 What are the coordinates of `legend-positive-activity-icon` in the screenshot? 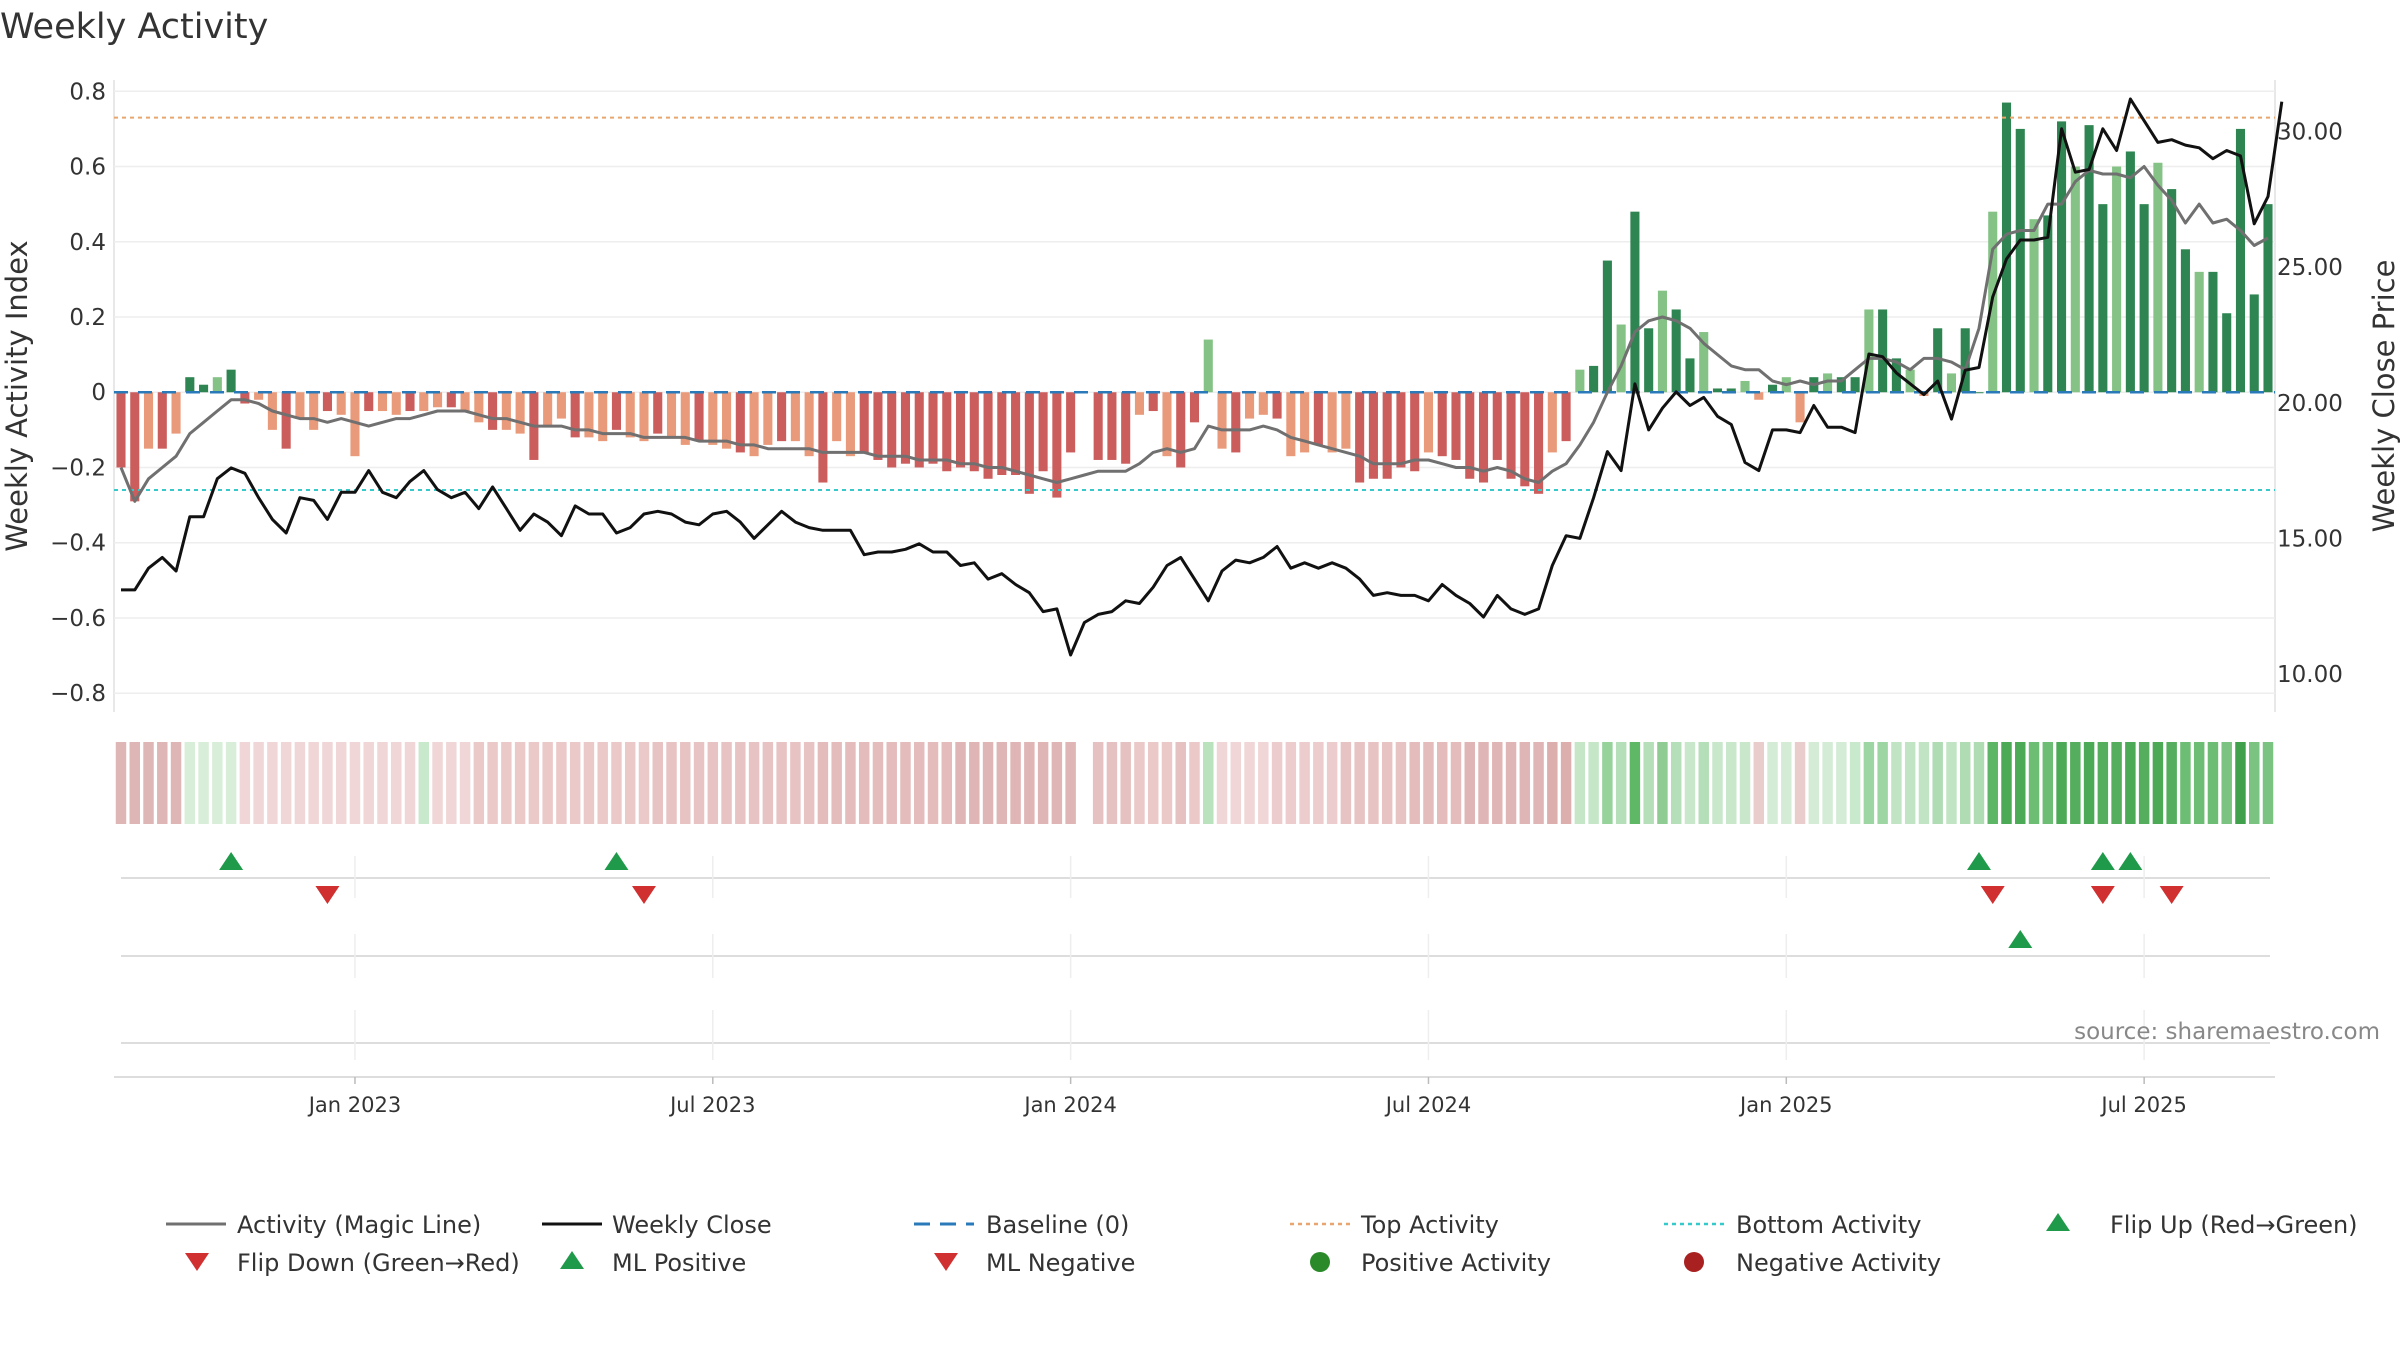 It's located at (1320, 1262).